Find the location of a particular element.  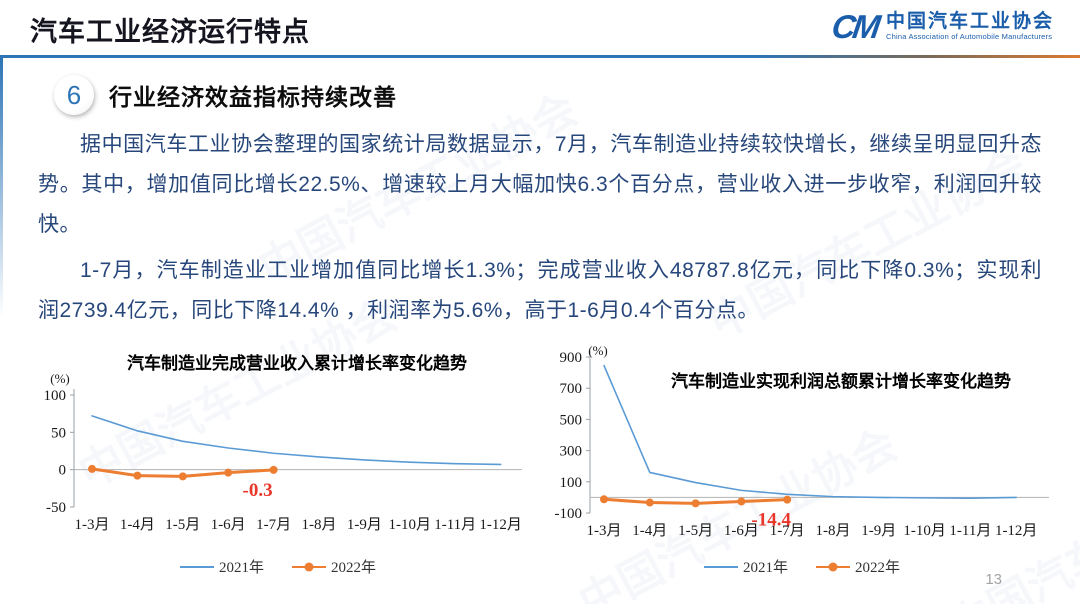

caam-logo-name-cn: 中国汽车工业协会 is located at coordinates (969, 22).